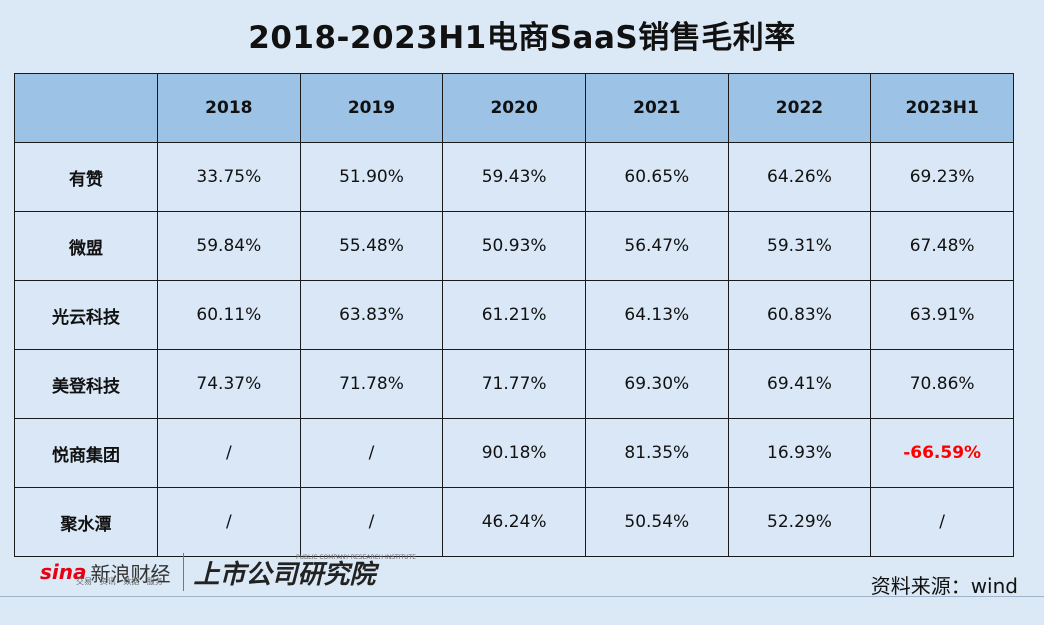 The image size is (1044, 625). What do you see at coordinates (942, 246) in the screenshot?
I see `table-cell: 67.48%` at bounding box center [942, 246].